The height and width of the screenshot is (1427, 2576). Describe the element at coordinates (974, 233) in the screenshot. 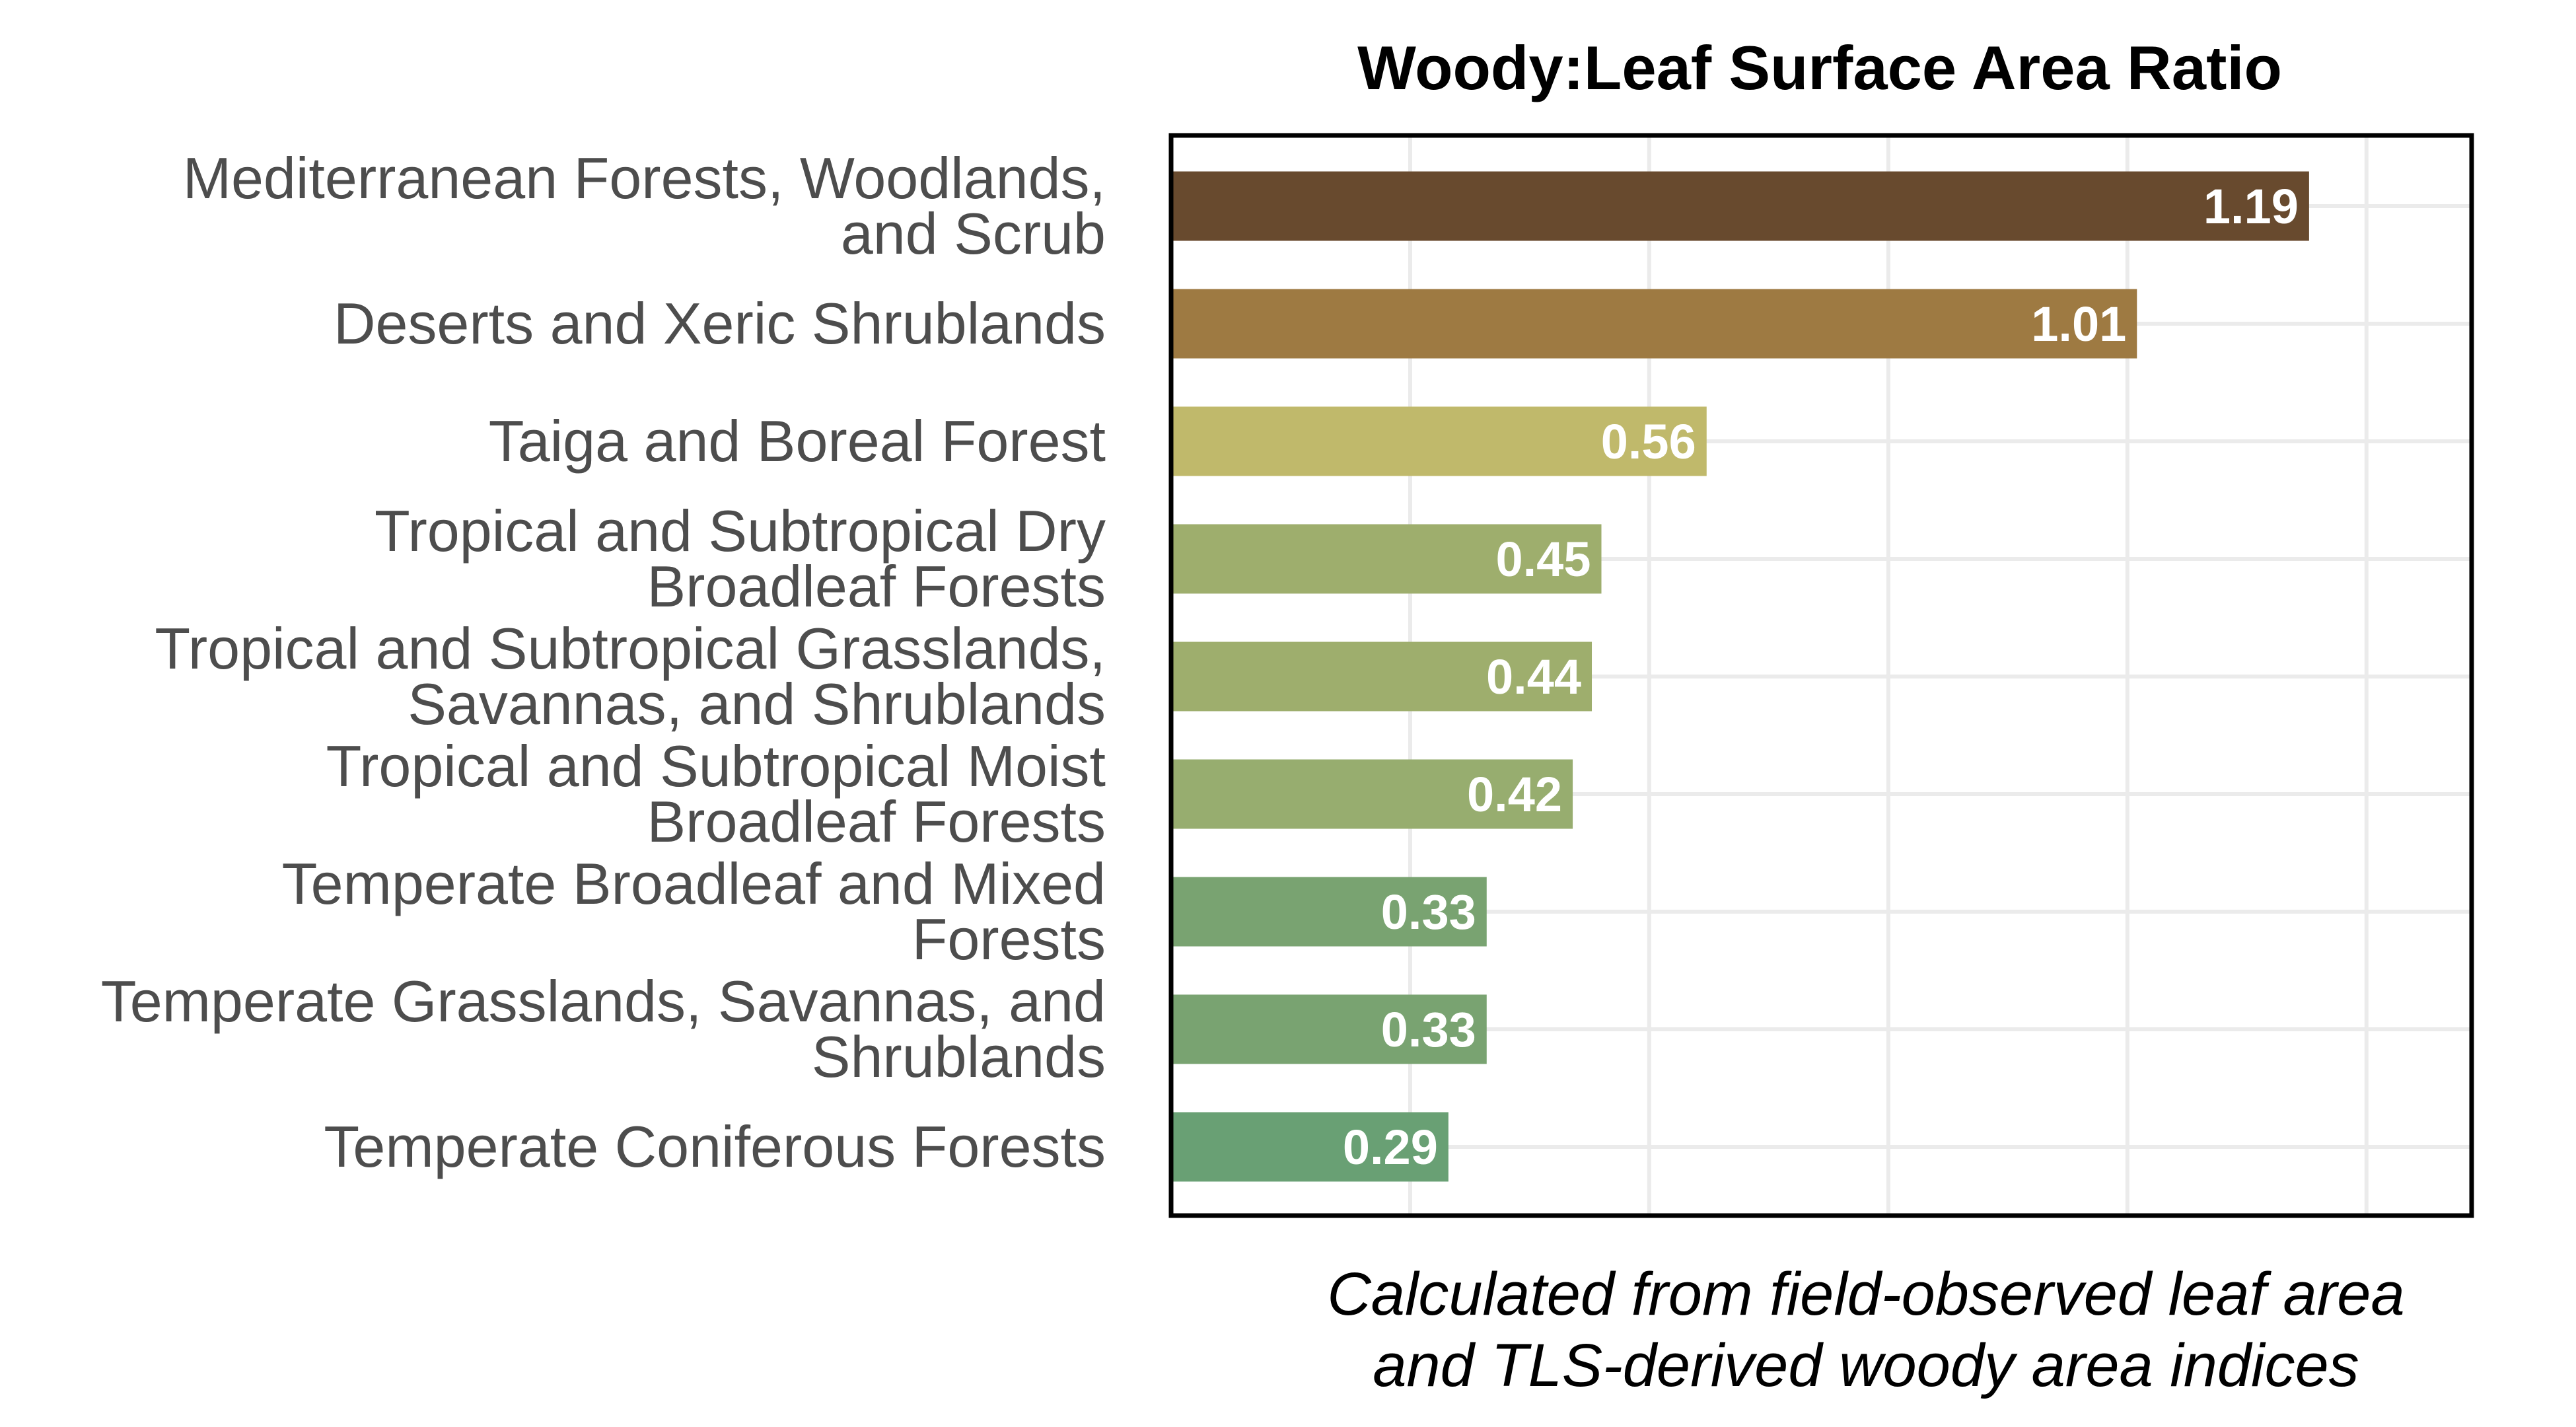

I see `category-label-line: and Scrub` at that location.